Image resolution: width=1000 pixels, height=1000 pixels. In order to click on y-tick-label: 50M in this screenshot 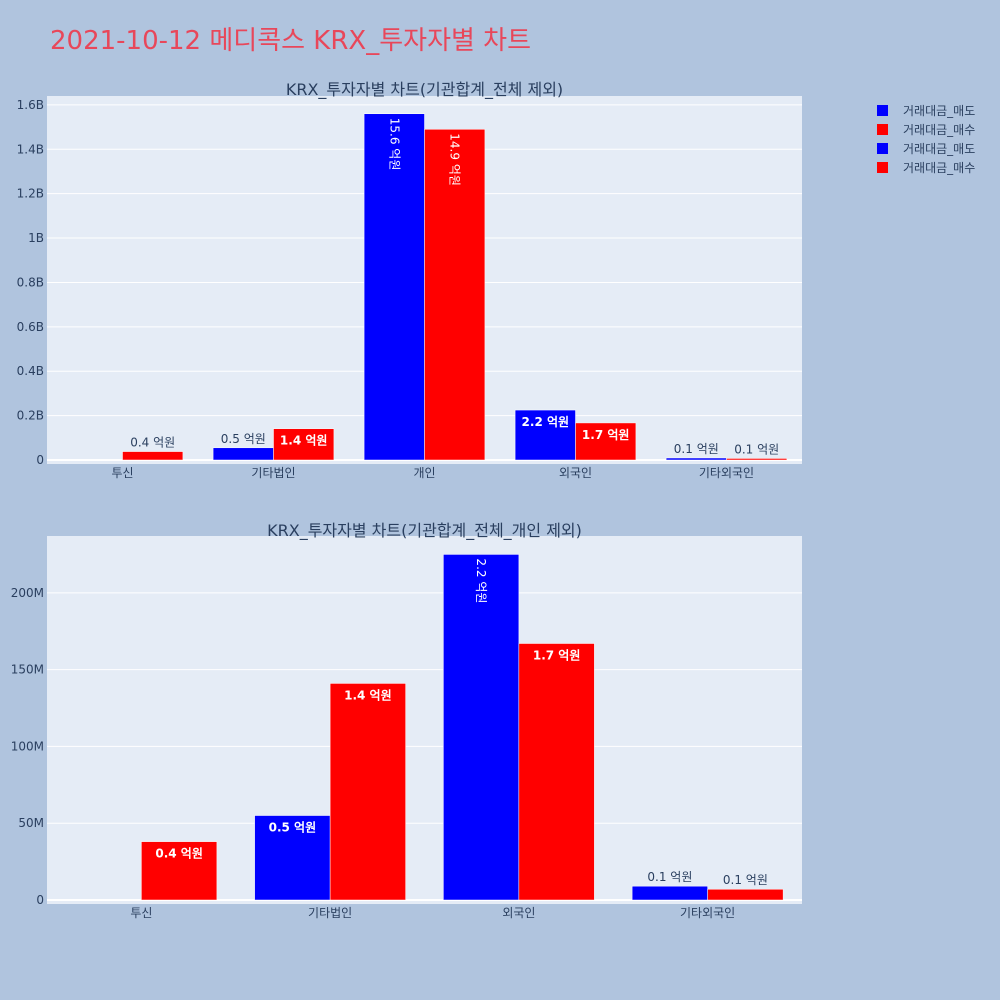, I will do `click(31, 823)`.